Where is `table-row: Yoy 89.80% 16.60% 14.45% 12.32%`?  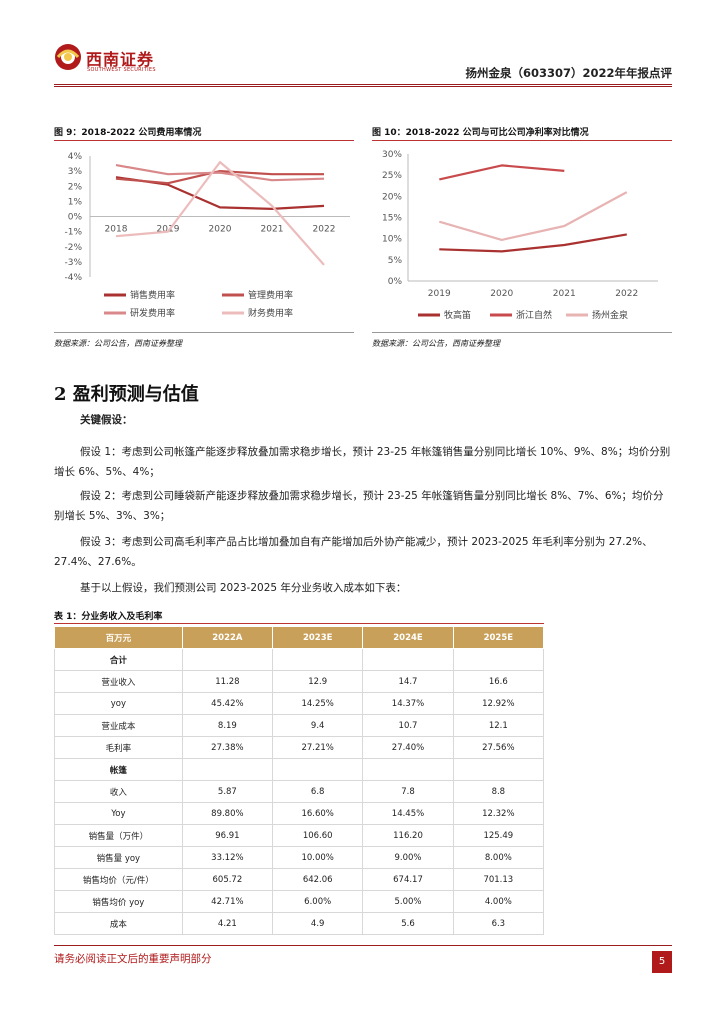 table-row: Yoy 89.80% 16.60% 14.45% 12.32% is located at coordinates (299, 813).